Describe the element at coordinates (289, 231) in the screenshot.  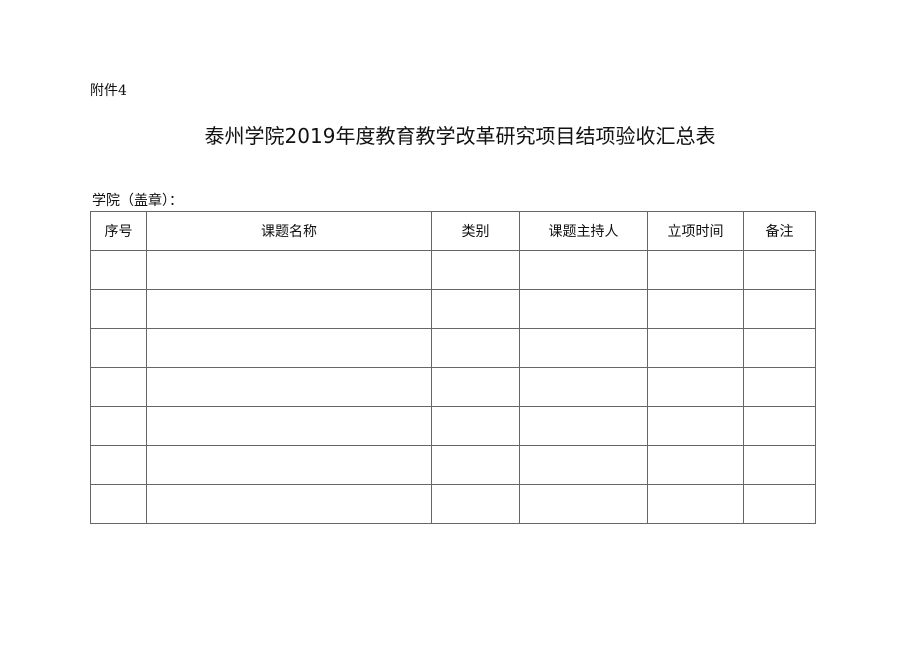
I see `column-header: 课题名称` at that location.